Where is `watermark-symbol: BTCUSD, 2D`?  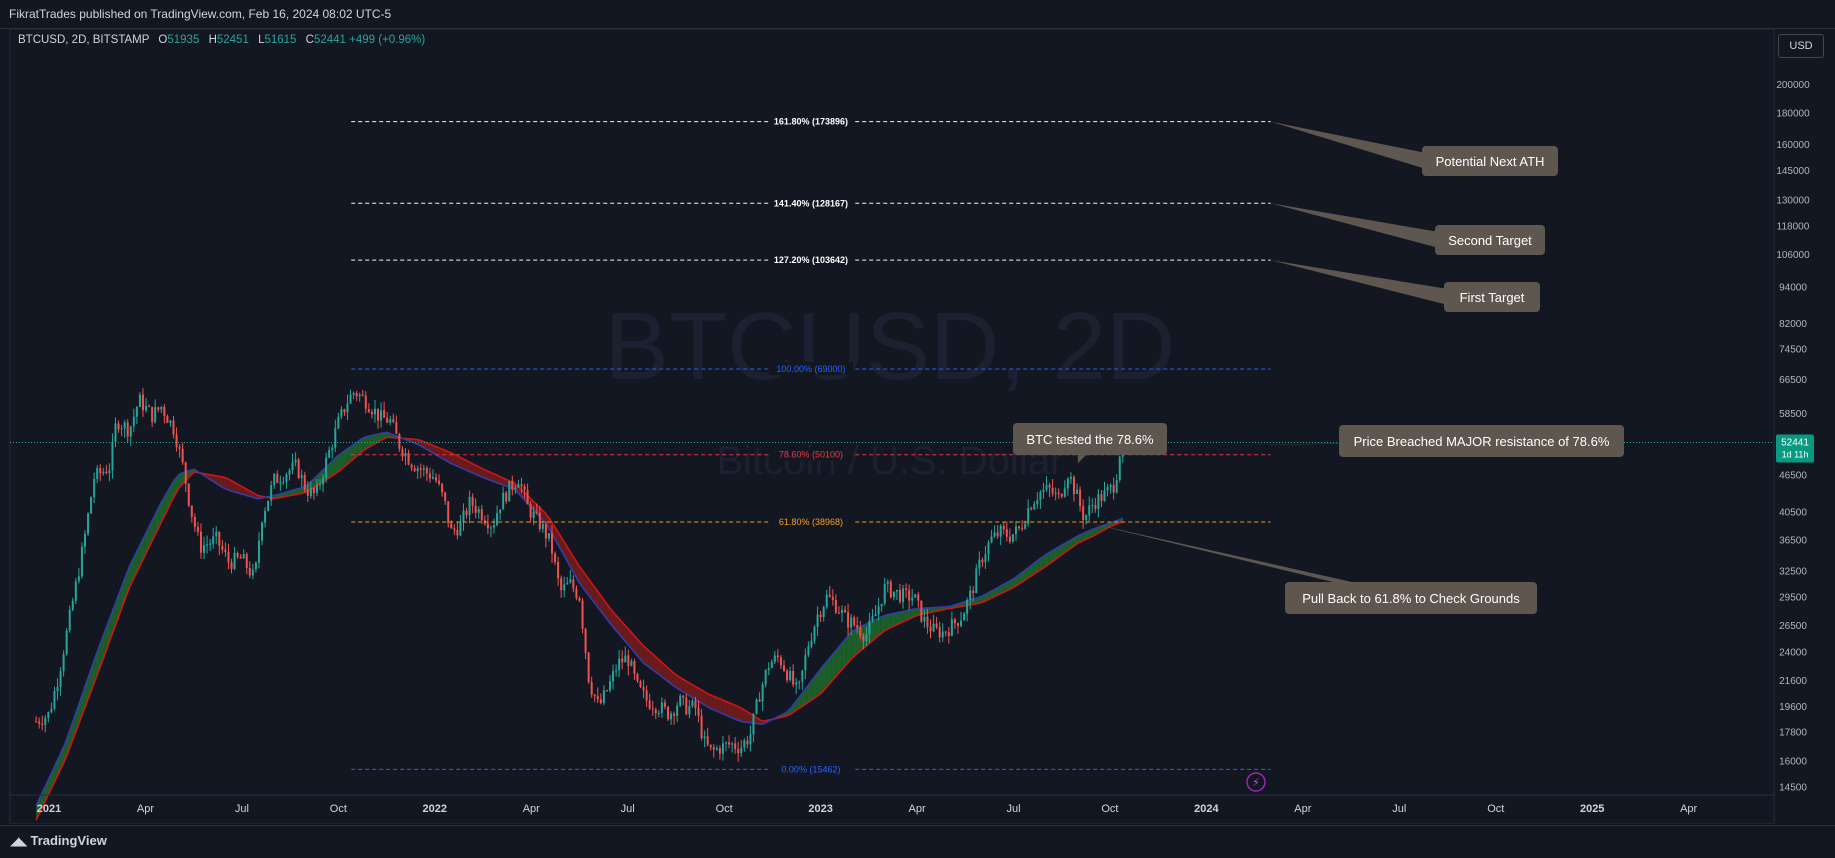 watermark-symbol: BTCUSD, 2D is located at coordinates (890, 346).